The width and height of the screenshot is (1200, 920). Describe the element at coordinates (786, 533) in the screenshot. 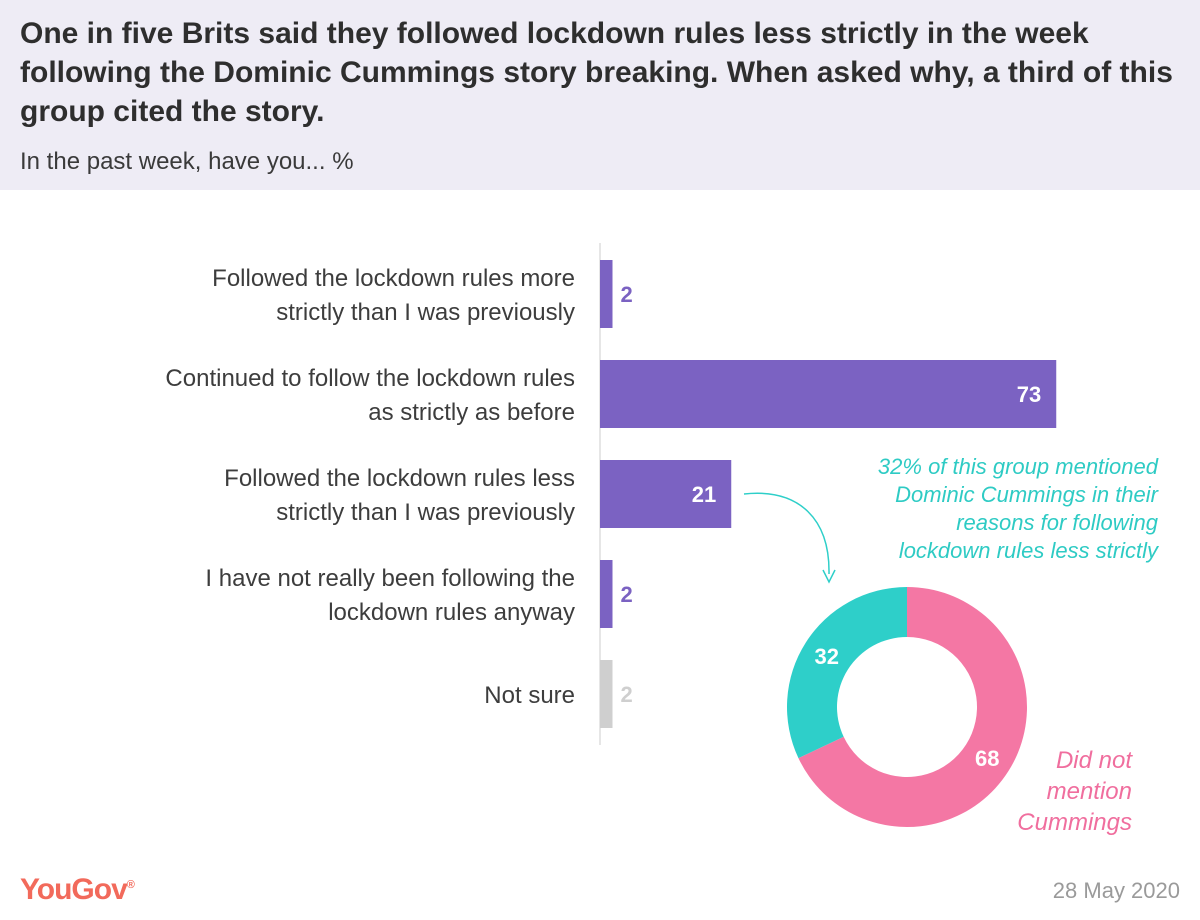

I see `annotation-connector` at that location.